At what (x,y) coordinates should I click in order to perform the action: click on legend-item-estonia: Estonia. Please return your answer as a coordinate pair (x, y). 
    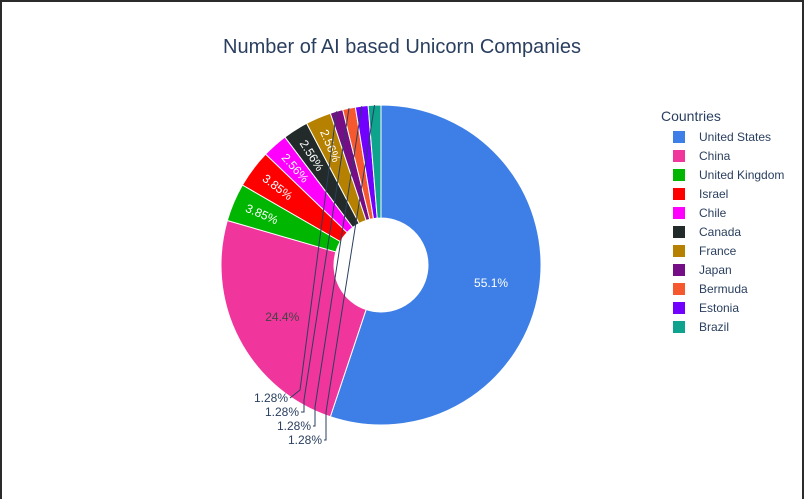
    Looking at the image, I should click on (719, 308).